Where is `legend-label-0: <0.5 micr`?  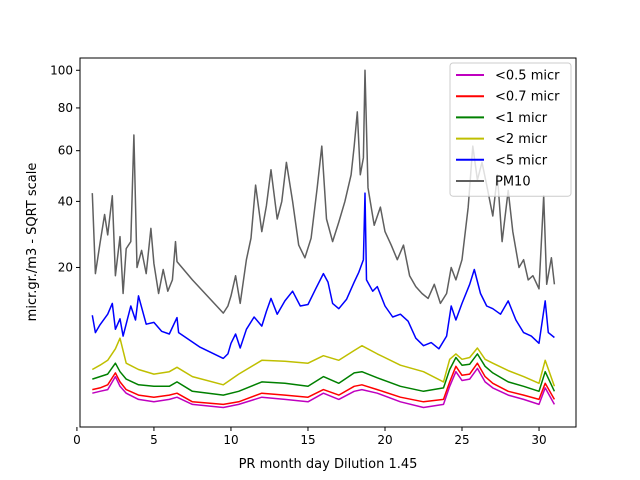 legend-label-0: <0.5 micr is located at coordinates (527, 76).